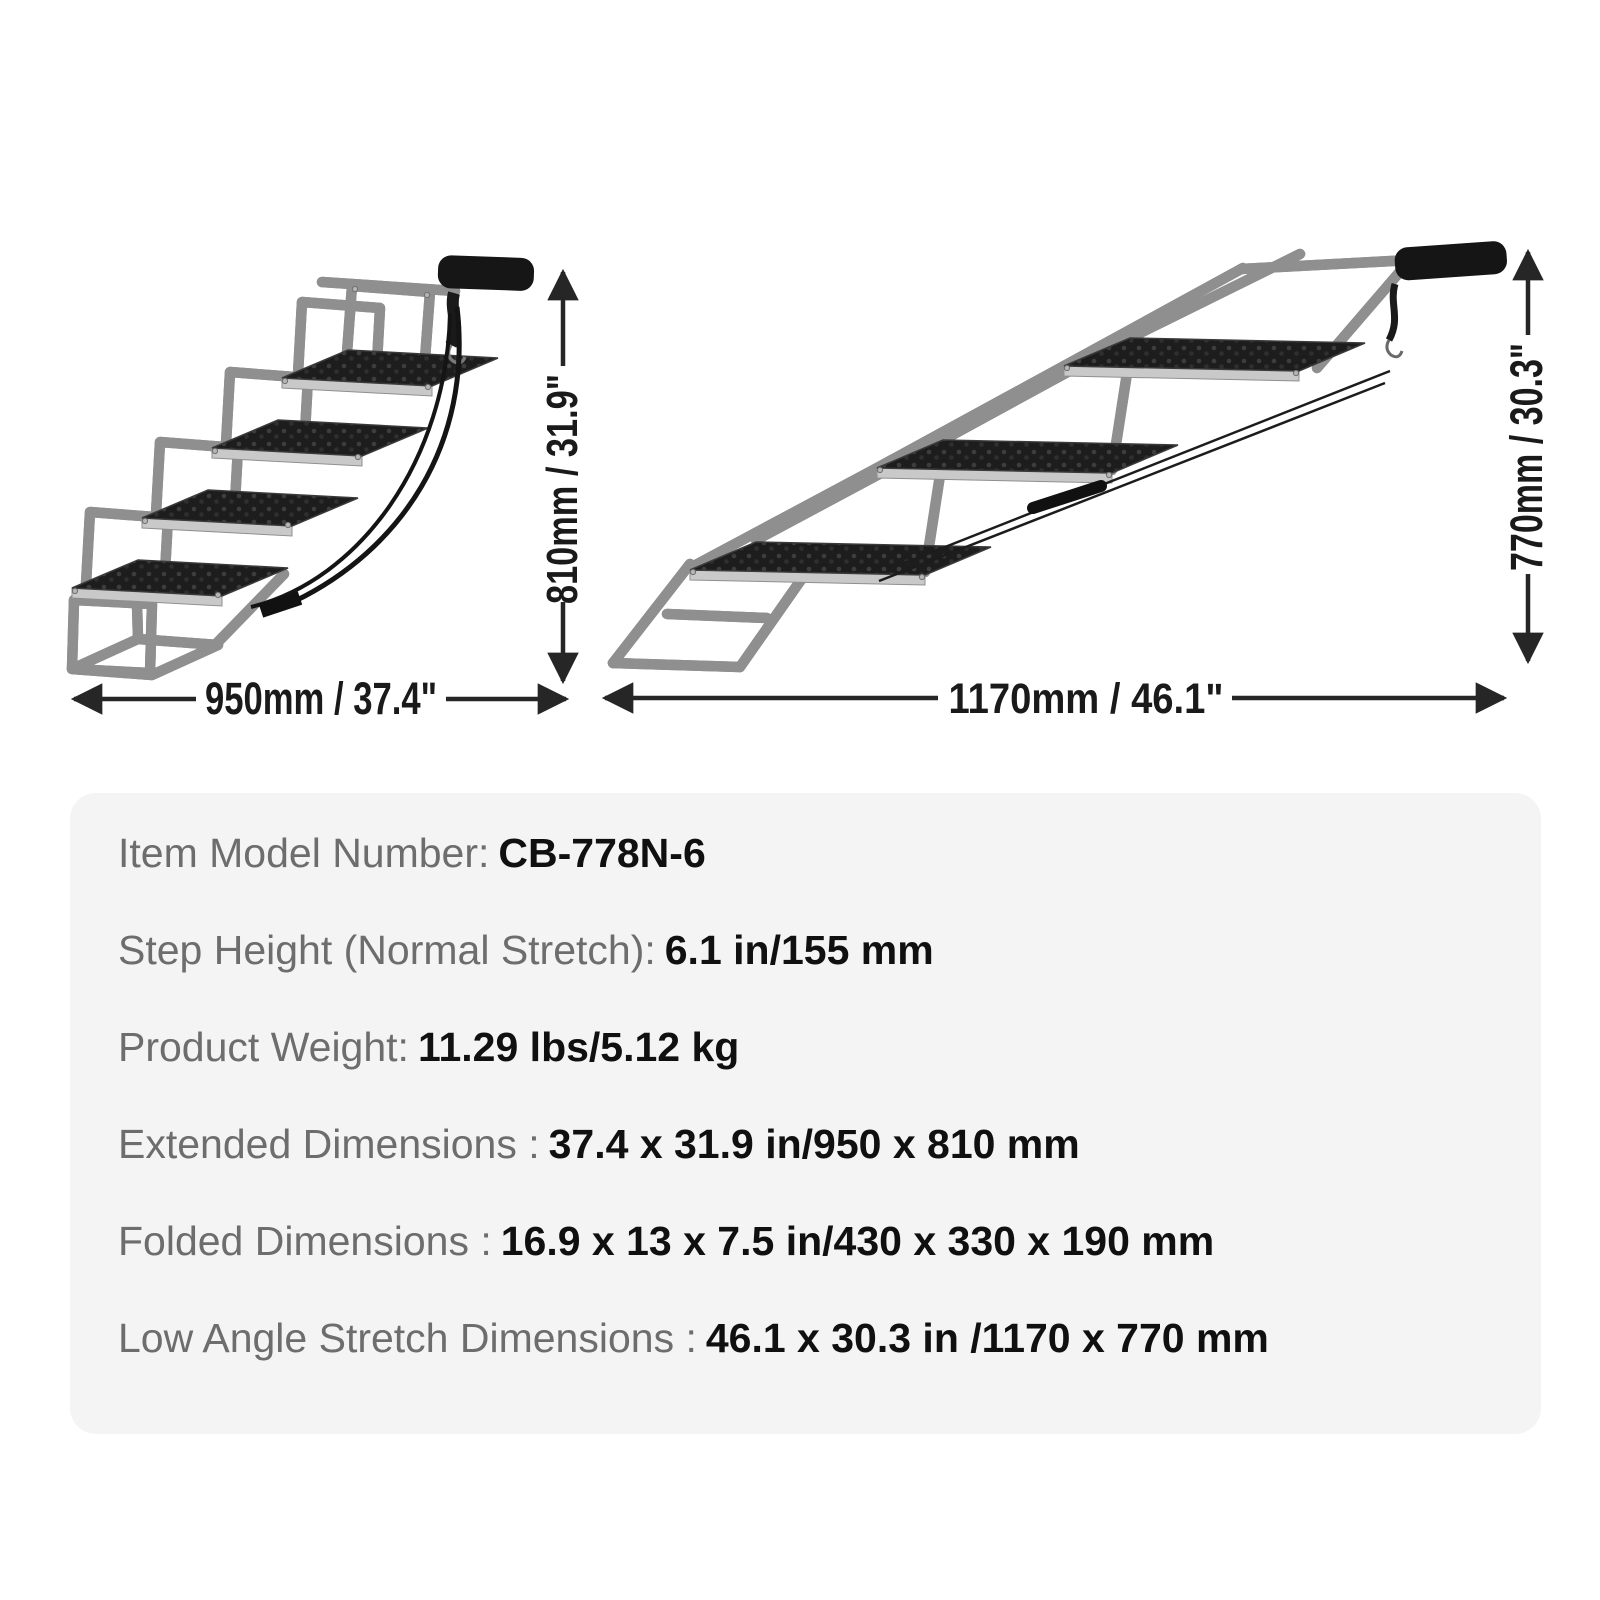 The width and height of the screenshot is (1600, 1600). I want to click on dim-label-extended-height: 810mm / 31.9", so click(562, 489).